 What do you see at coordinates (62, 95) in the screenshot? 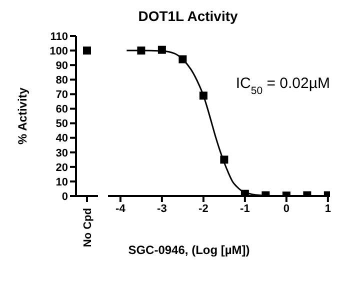
I see `y-tick-label: 70` at bounding box center [62, 95].